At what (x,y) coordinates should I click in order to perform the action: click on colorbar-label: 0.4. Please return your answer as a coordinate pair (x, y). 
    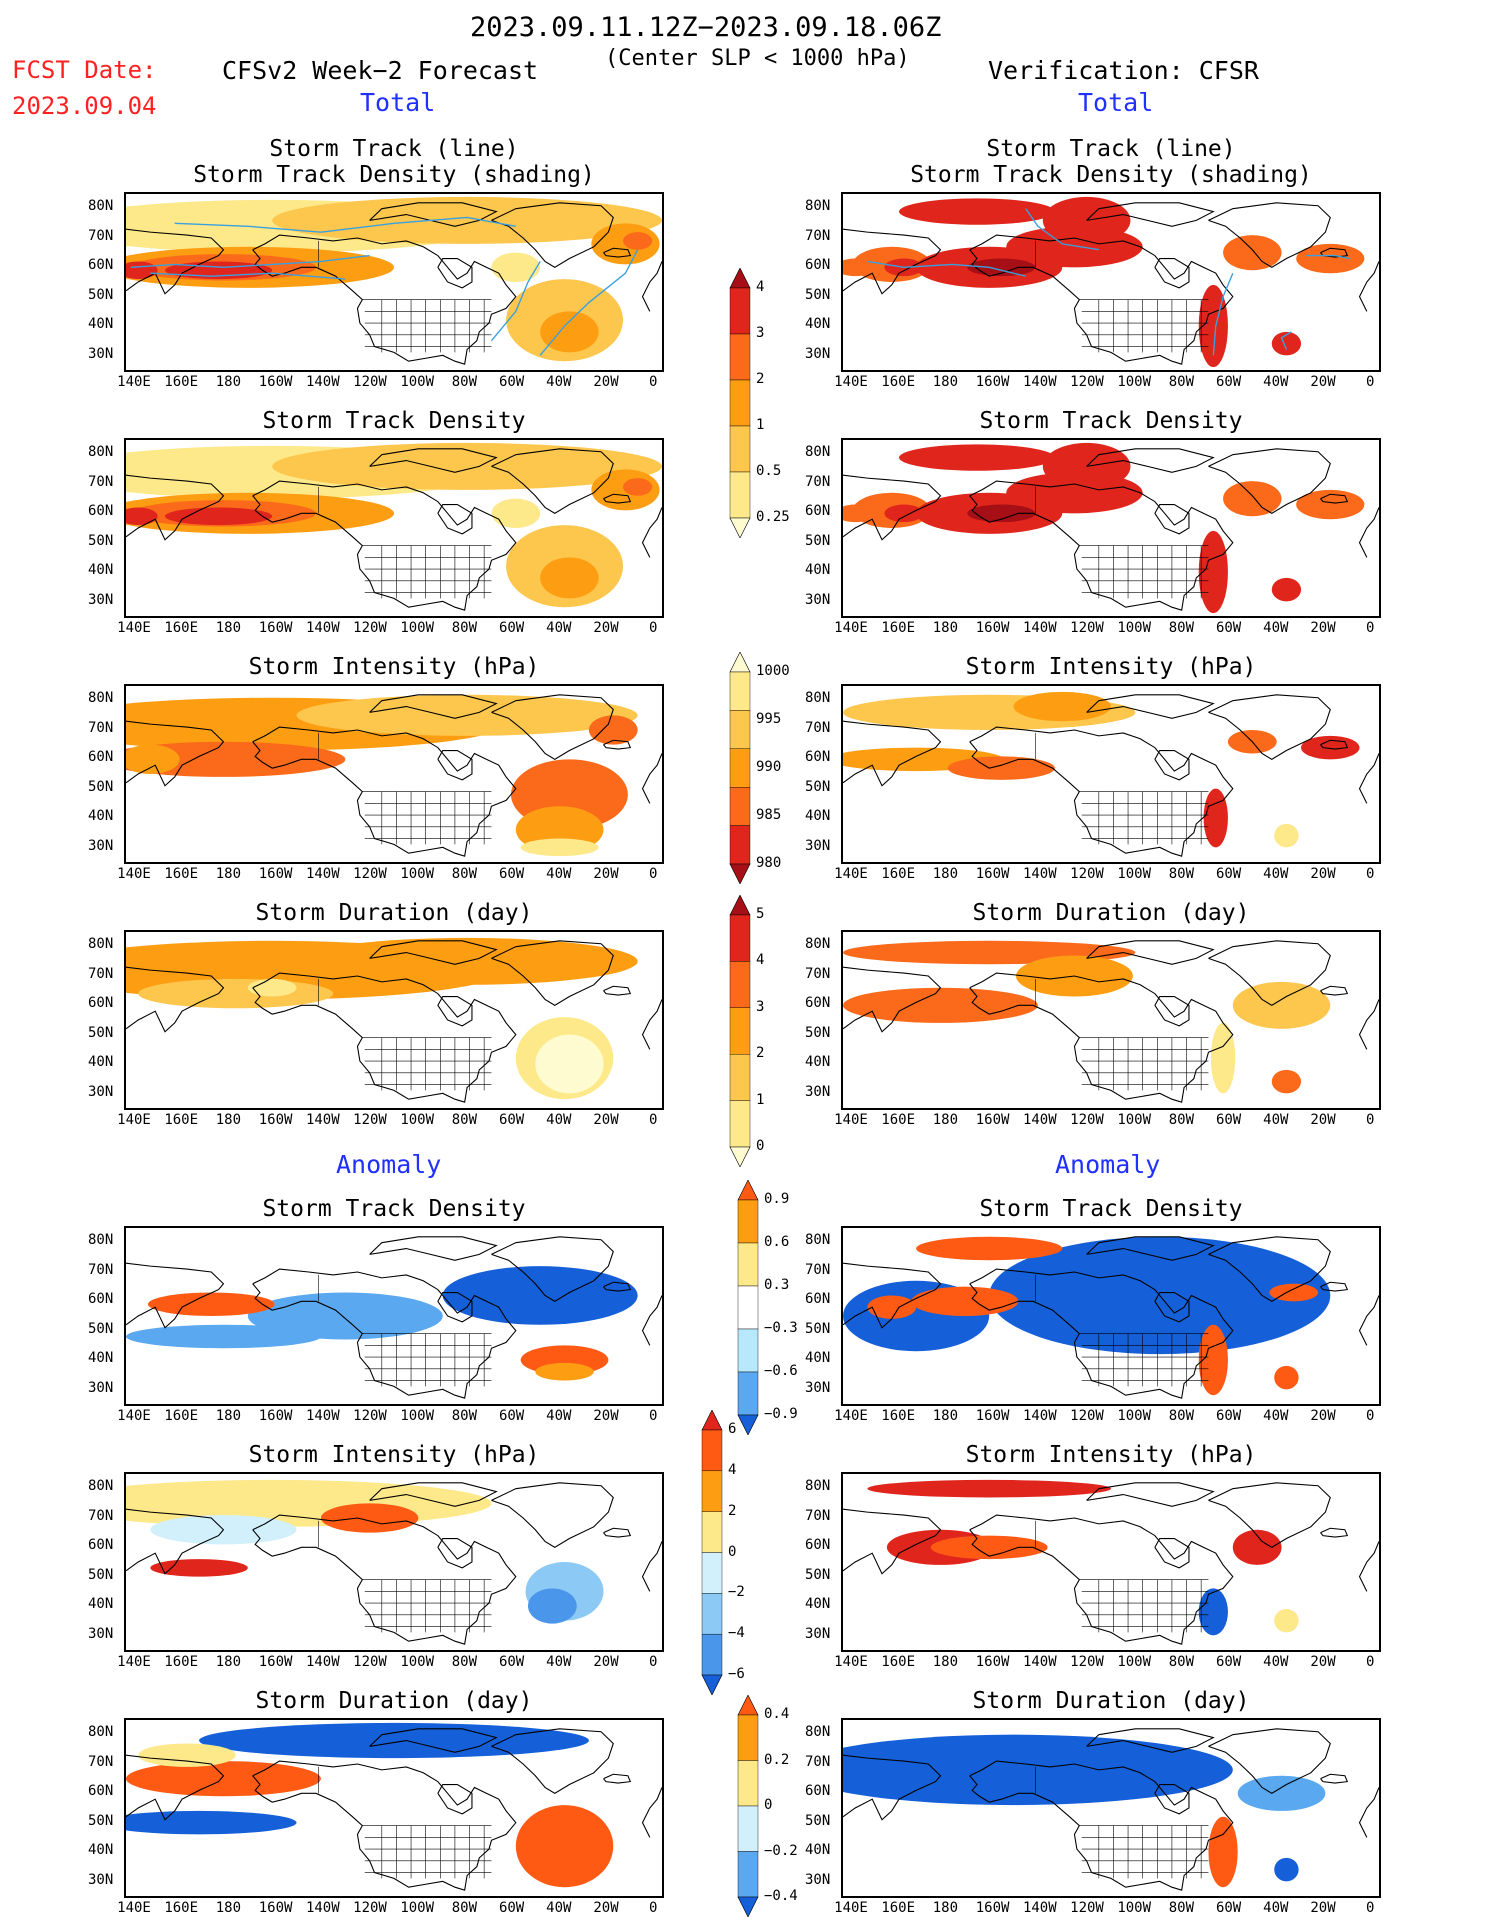
    Looking at the image, I should click on (777, 1714).